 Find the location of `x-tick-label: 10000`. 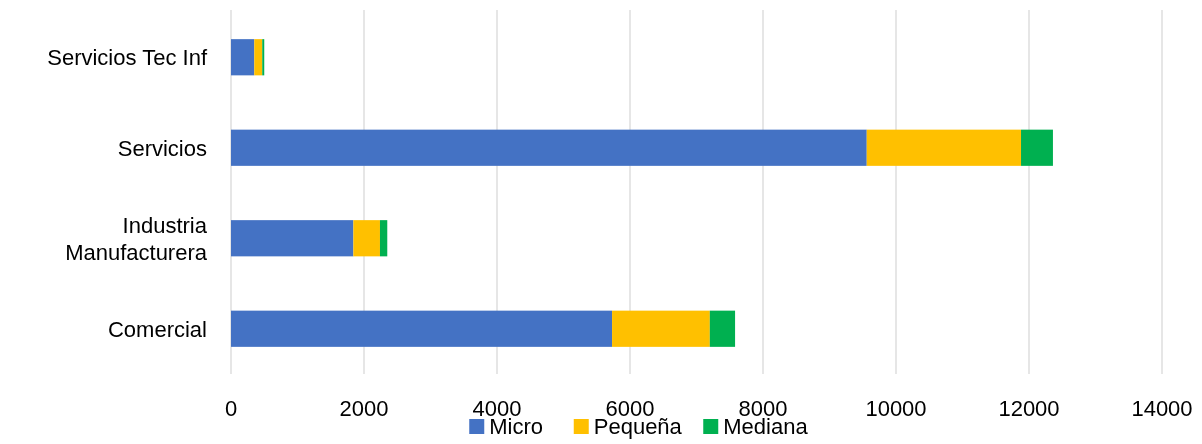

x-tick-label: 10000 is located at coordinates (896, 408).